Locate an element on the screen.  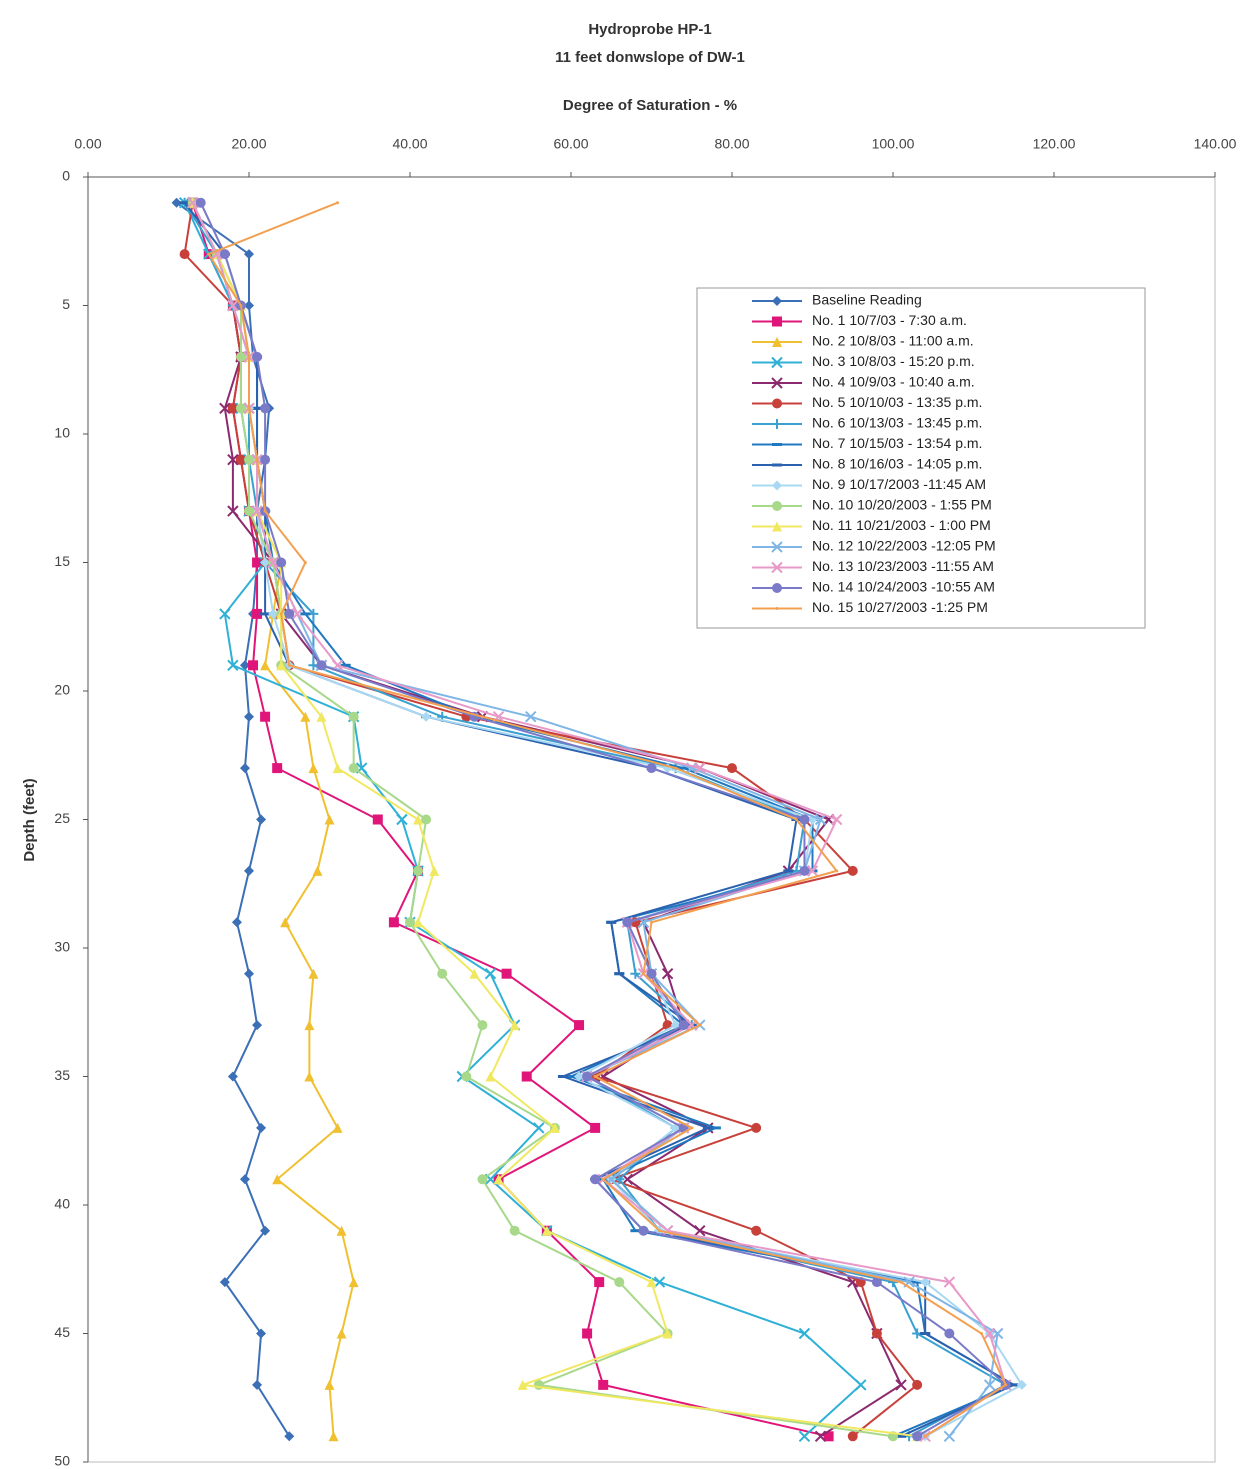
legend-label: No. 2 10/8/03 - 11:00 a.m. is located at coordinates (893, 341).